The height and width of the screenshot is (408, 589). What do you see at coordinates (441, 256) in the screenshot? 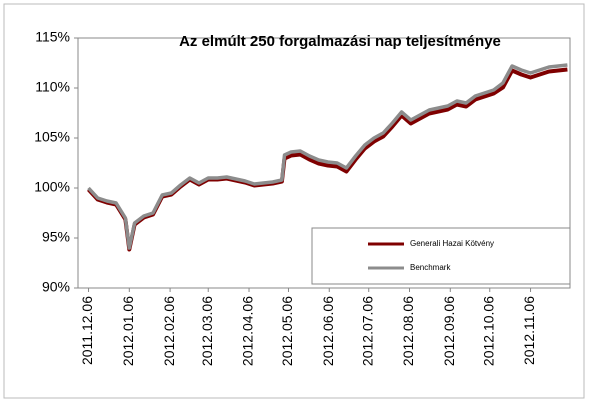
I see `legend-box` at bounding box center [441, 256].